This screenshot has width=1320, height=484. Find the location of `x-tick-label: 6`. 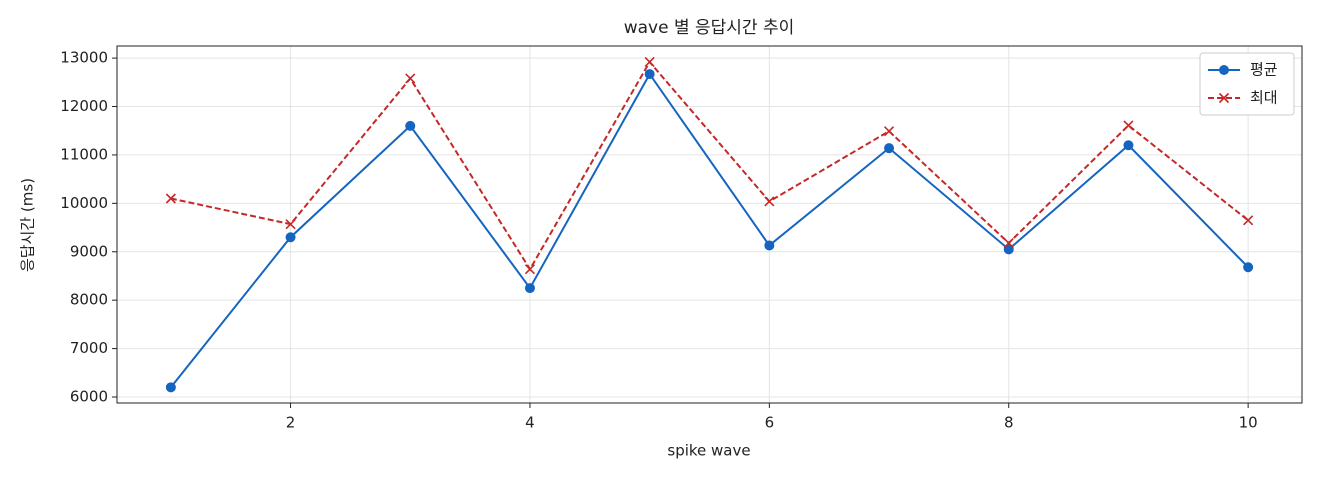

x-tick-label: 6 is located at coordinates (770, 423).